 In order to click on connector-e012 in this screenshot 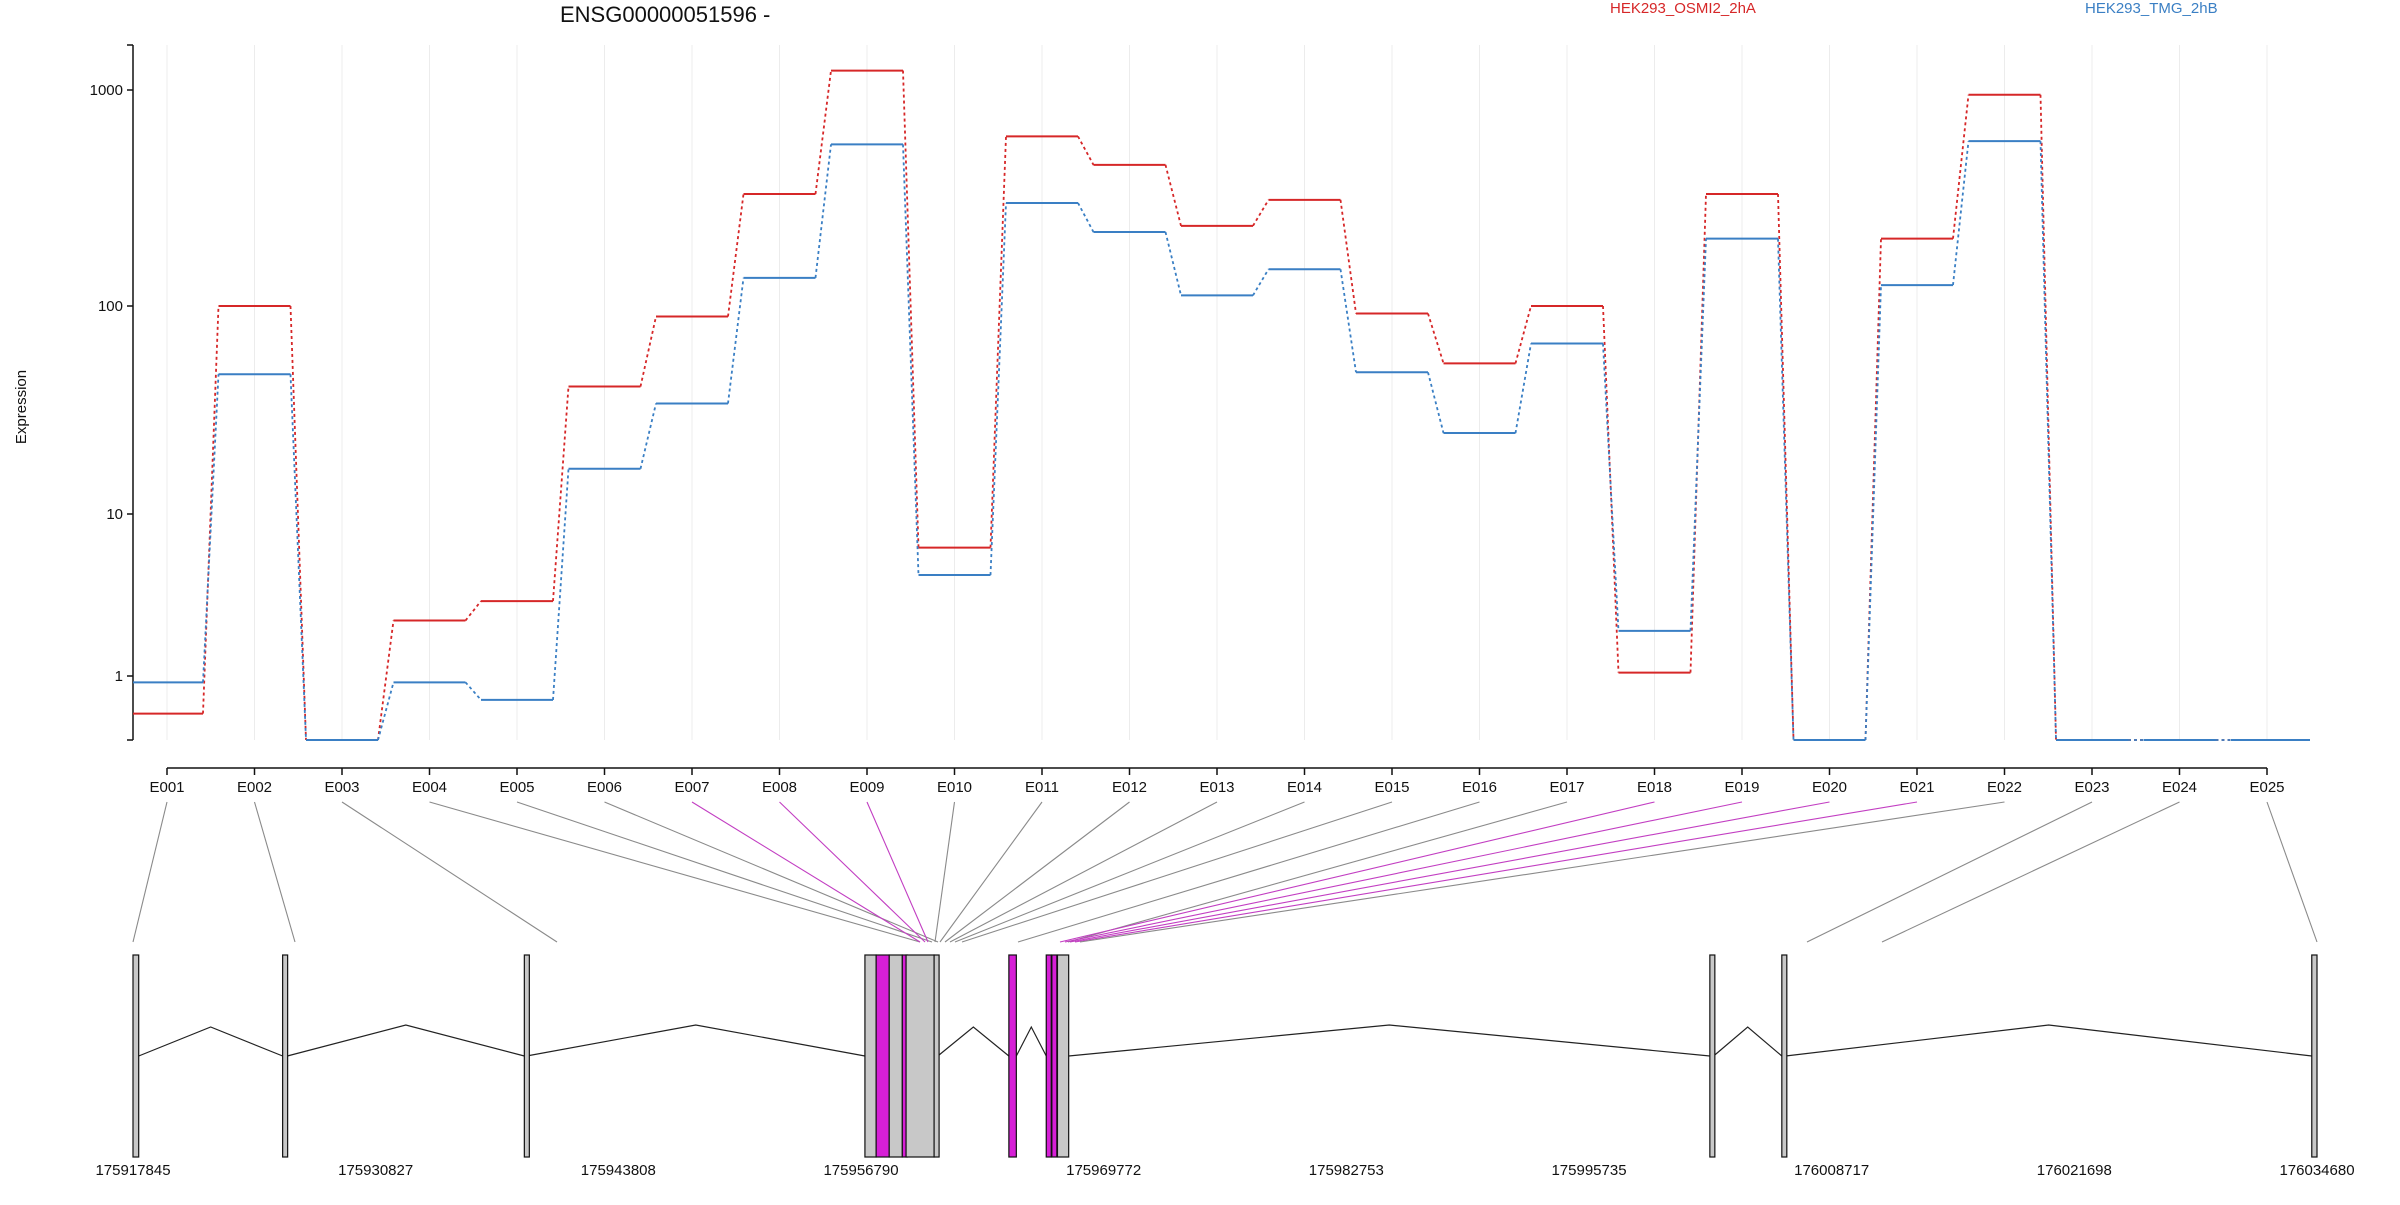, I will do `click(1037, 872)`.